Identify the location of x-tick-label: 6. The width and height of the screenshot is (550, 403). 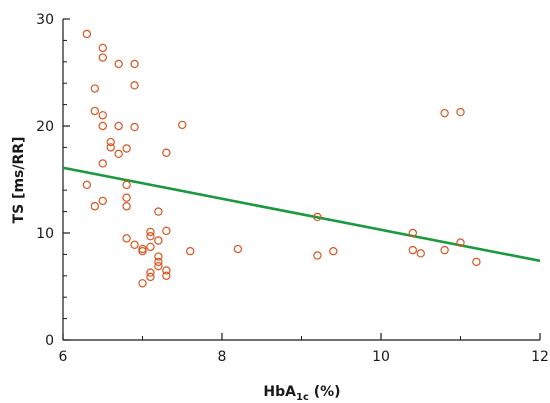
(63, 357).